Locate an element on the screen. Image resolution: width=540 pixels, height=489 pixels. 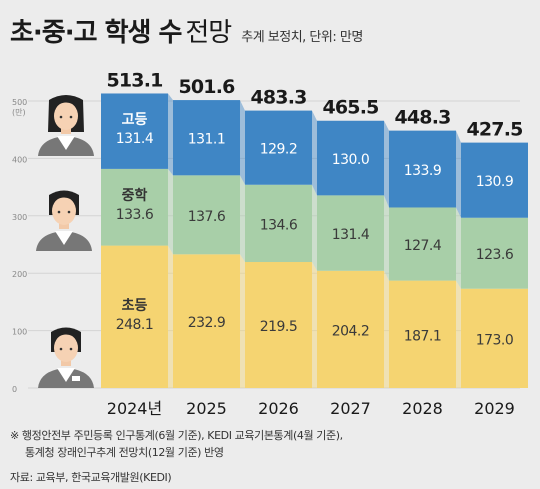
total-label: 465.5 is located at coordinates (350, 108).